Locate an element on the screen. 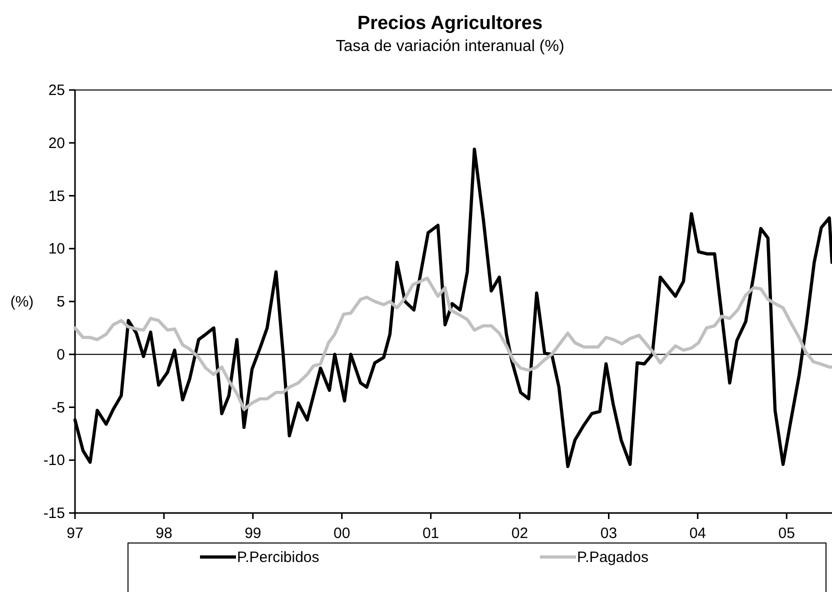  chart-title: Precios Agricultores is located at coordinates (450, 23).